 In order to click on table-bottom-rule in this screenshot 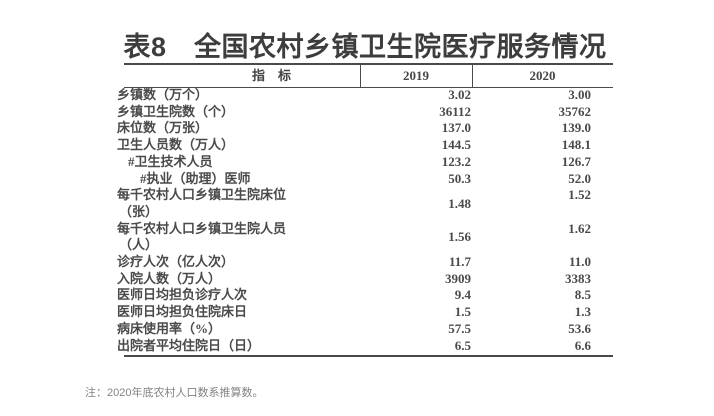, I will do `click(368, 356)`.